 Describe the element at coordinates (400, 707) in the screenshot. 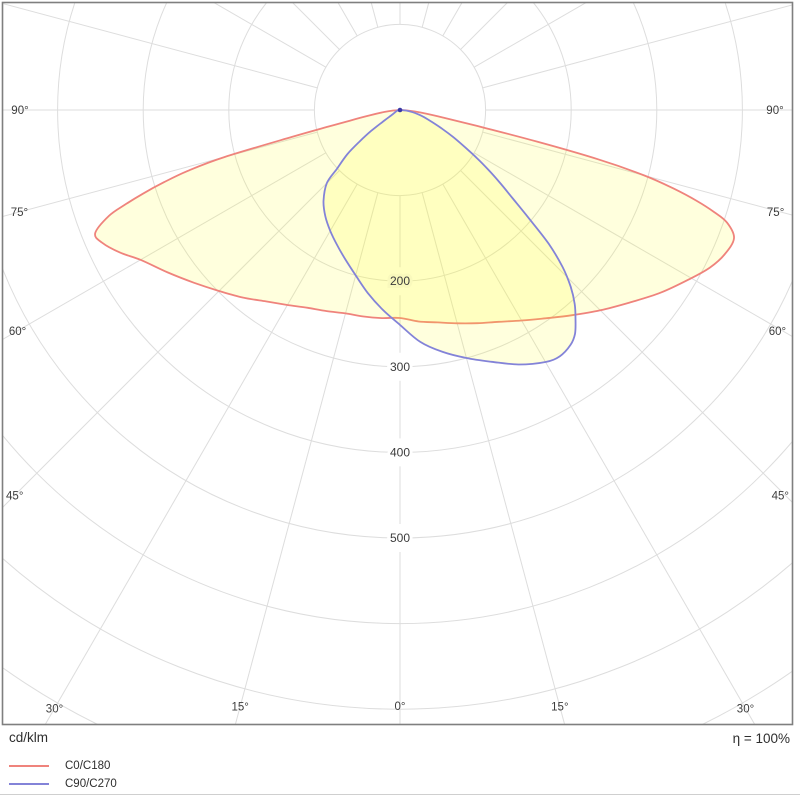

I see `angle-label-bottom: 0°` at that location.